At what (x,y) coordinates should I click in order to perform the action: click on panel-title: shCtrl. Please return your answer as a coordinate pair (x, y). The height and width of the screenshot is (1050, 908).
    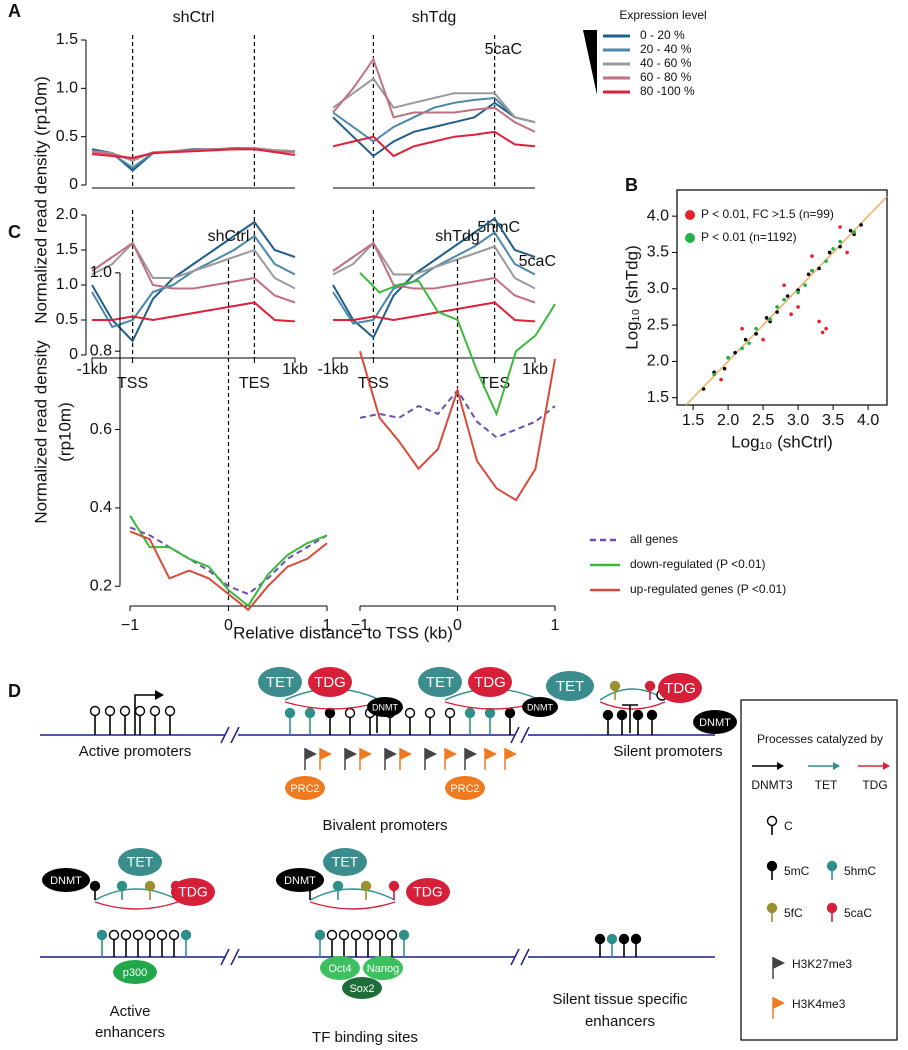
    Looking at the image, I should click on (194, 17).